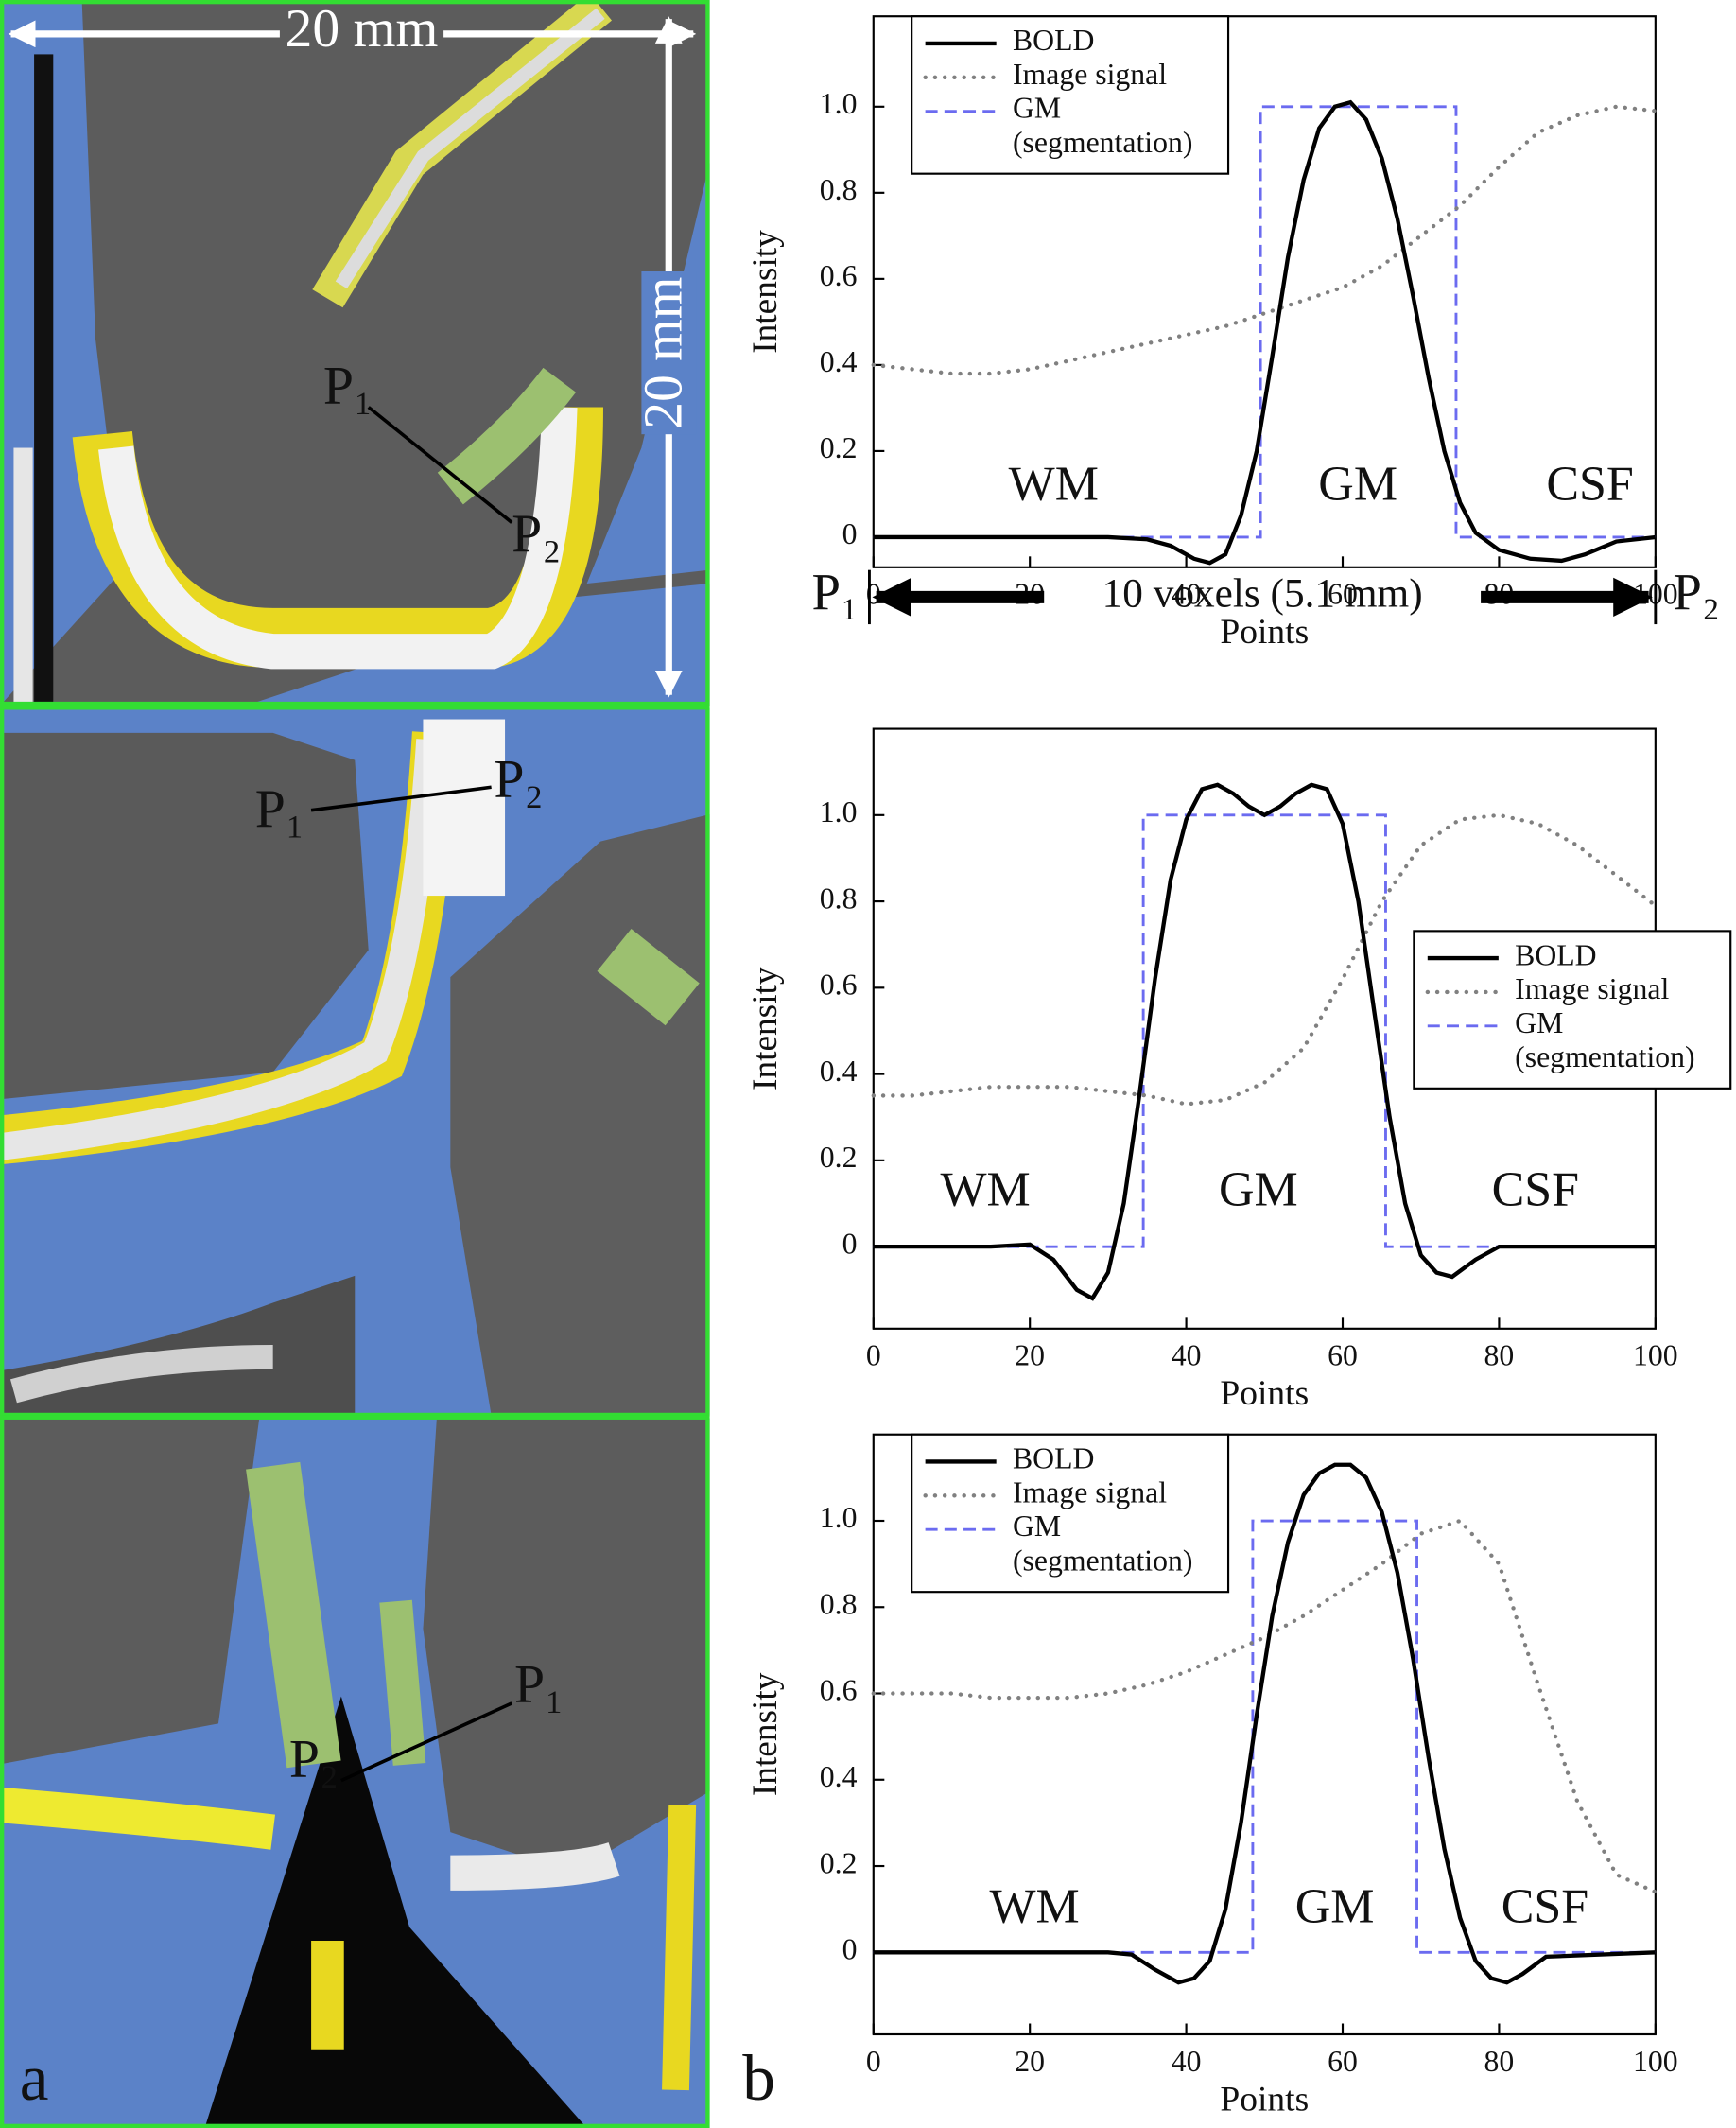 Image resolution: width=1736 pixels, height=2128 pixels. Describe the element at coordinates (34, 2077) in the screenshot. I see `panel-label: a` at that location.